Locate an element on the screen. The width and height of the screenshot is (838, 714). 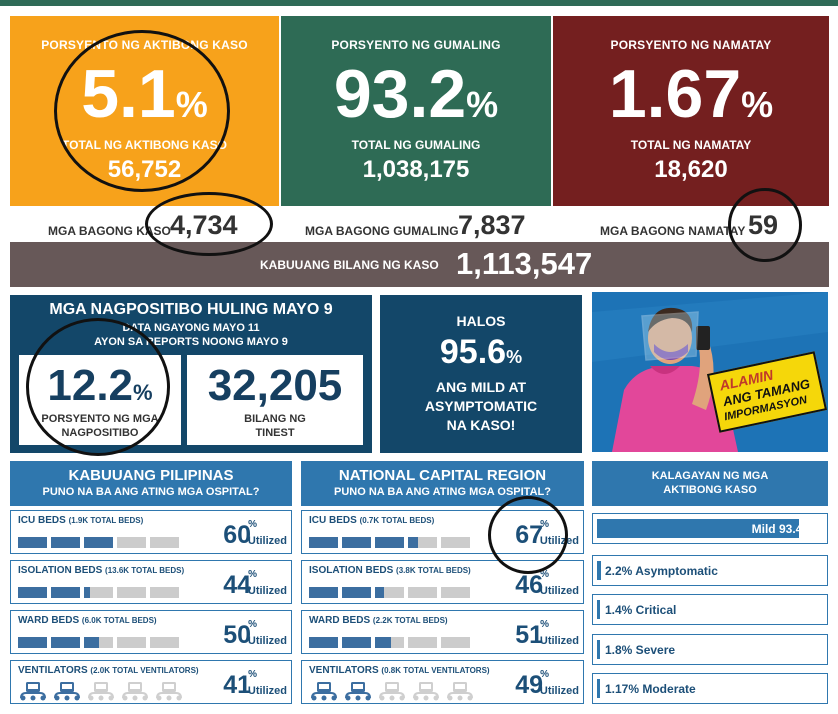
ph-ward-unit: Utilized is located at coordinates (267, 641).